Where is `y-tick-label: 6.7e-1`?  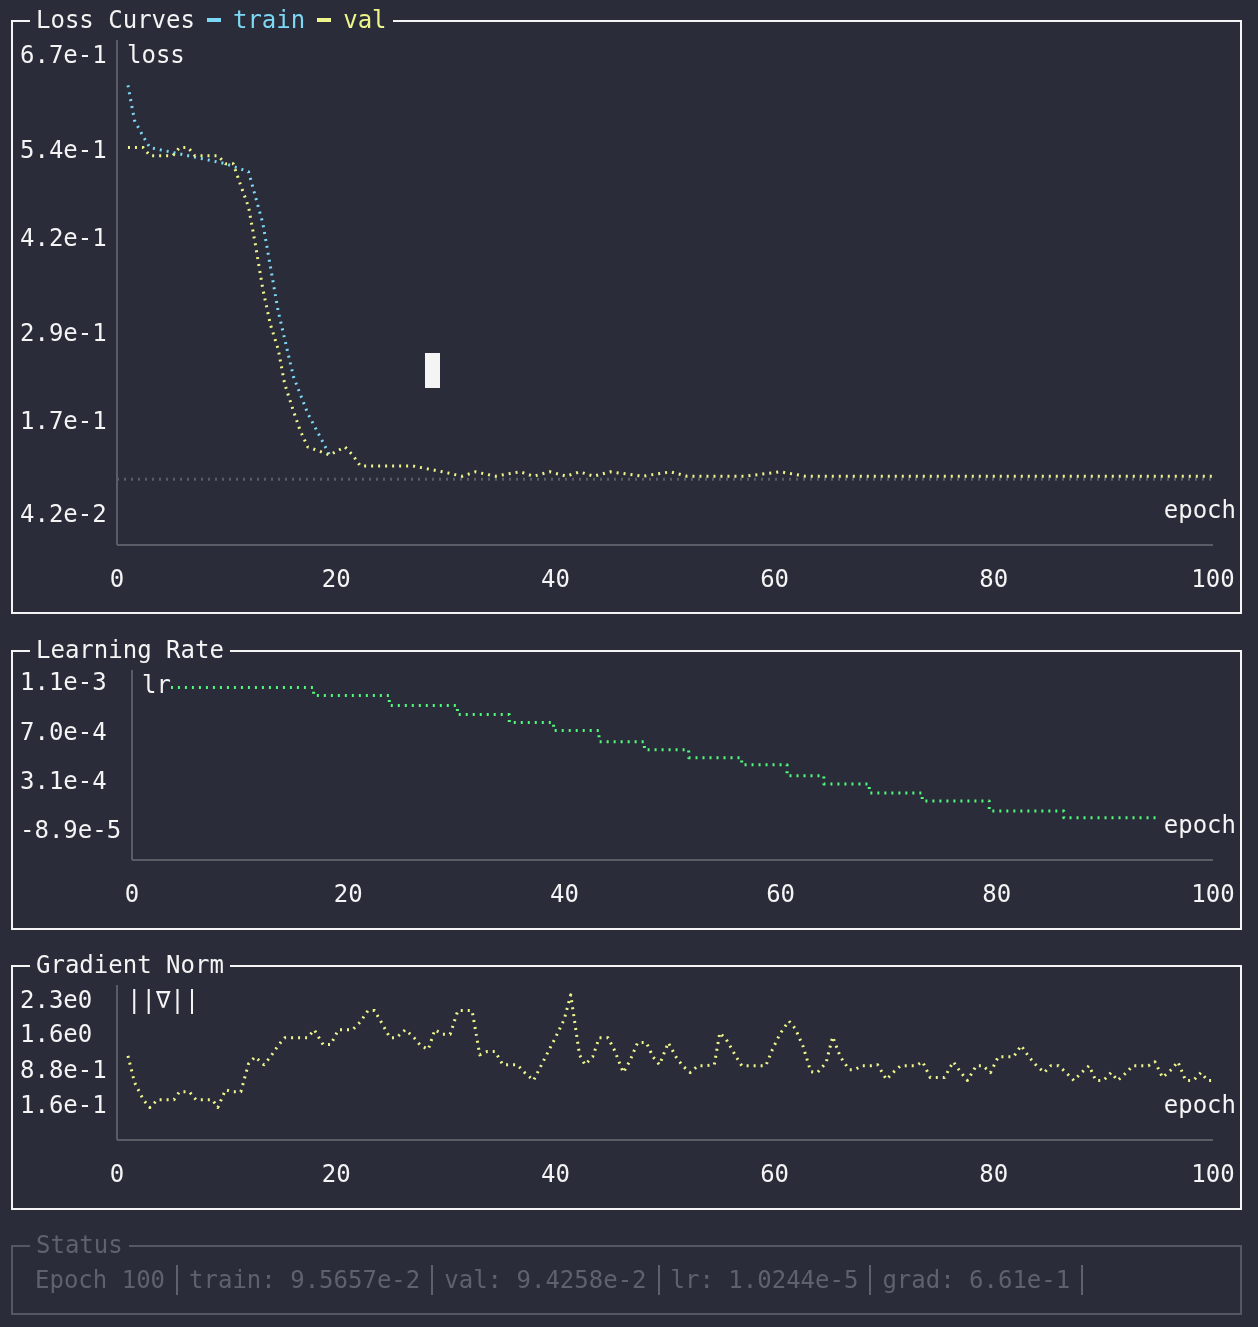
y-tick-label: 6.7e-1 is located at coordinates (63, 54).